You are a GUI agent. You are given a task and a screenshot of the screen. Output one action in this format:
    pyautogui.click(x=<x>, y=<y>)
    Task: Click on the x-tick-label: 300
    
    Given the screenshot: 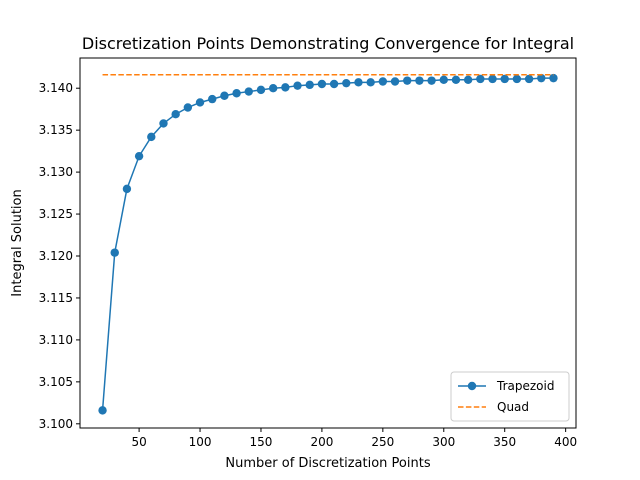 What is the action you would take?
    pyautogui.click(x=443, y=442)
    